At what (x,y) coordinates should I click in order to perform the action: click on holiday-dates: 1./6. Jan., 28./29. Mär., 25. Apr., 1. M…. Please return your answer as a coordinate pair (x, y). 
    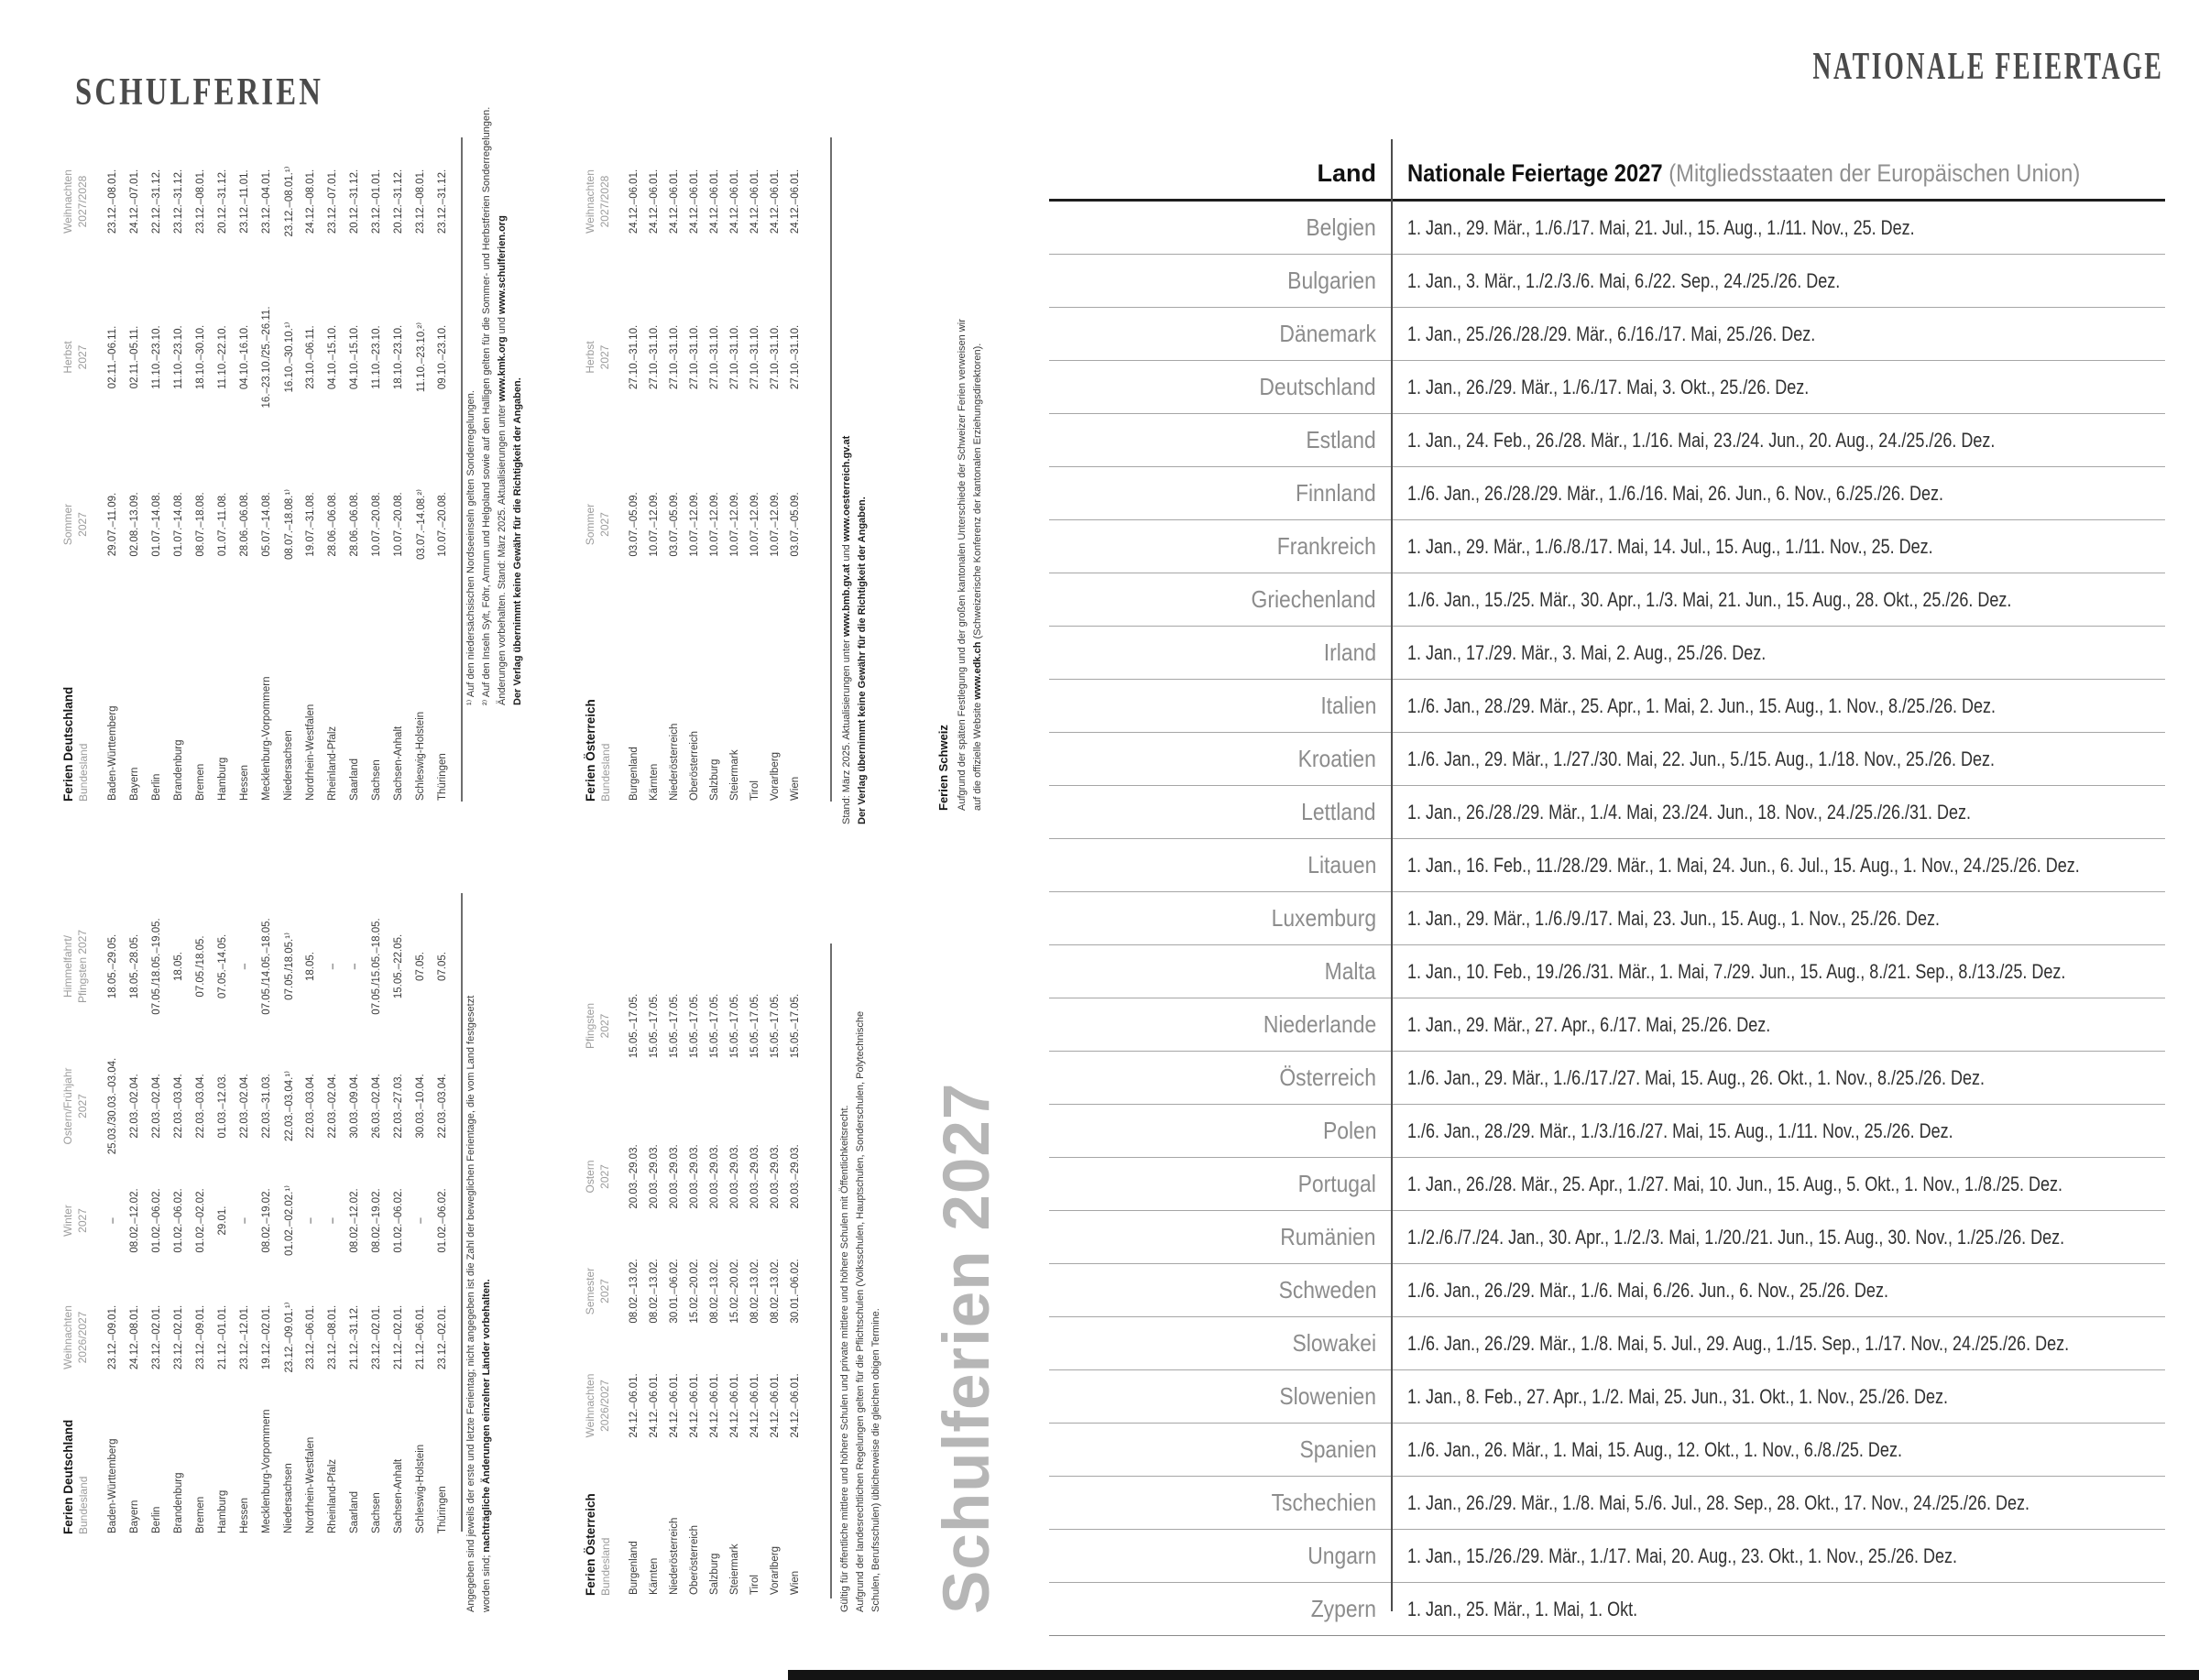
    Looking at the image, I should click on (1702, 705).